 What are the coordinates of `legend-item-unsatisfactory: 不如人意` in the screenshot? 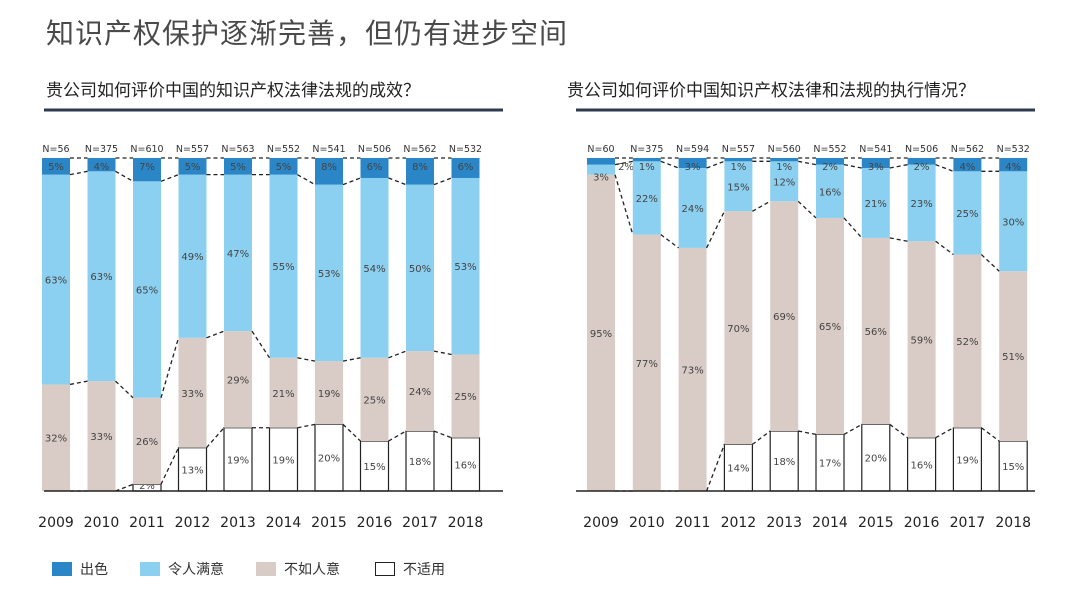 It's located at (298, 569).